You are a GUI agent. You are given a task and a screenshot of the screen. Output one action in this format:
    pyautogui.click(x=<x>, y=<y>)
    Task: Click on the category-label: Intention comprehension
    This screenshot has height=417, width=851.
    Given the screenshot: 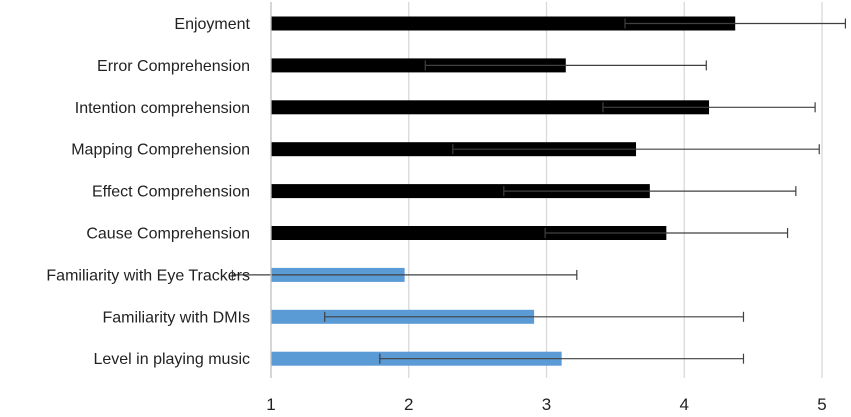 What is the action you would take?
    pyautogui.click(x=162, y=108)
    